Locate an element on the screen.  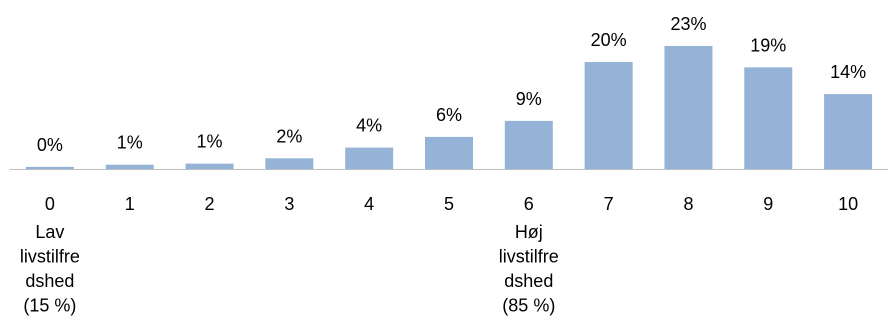
data-label: 14% is located at coordinates (848, 72).